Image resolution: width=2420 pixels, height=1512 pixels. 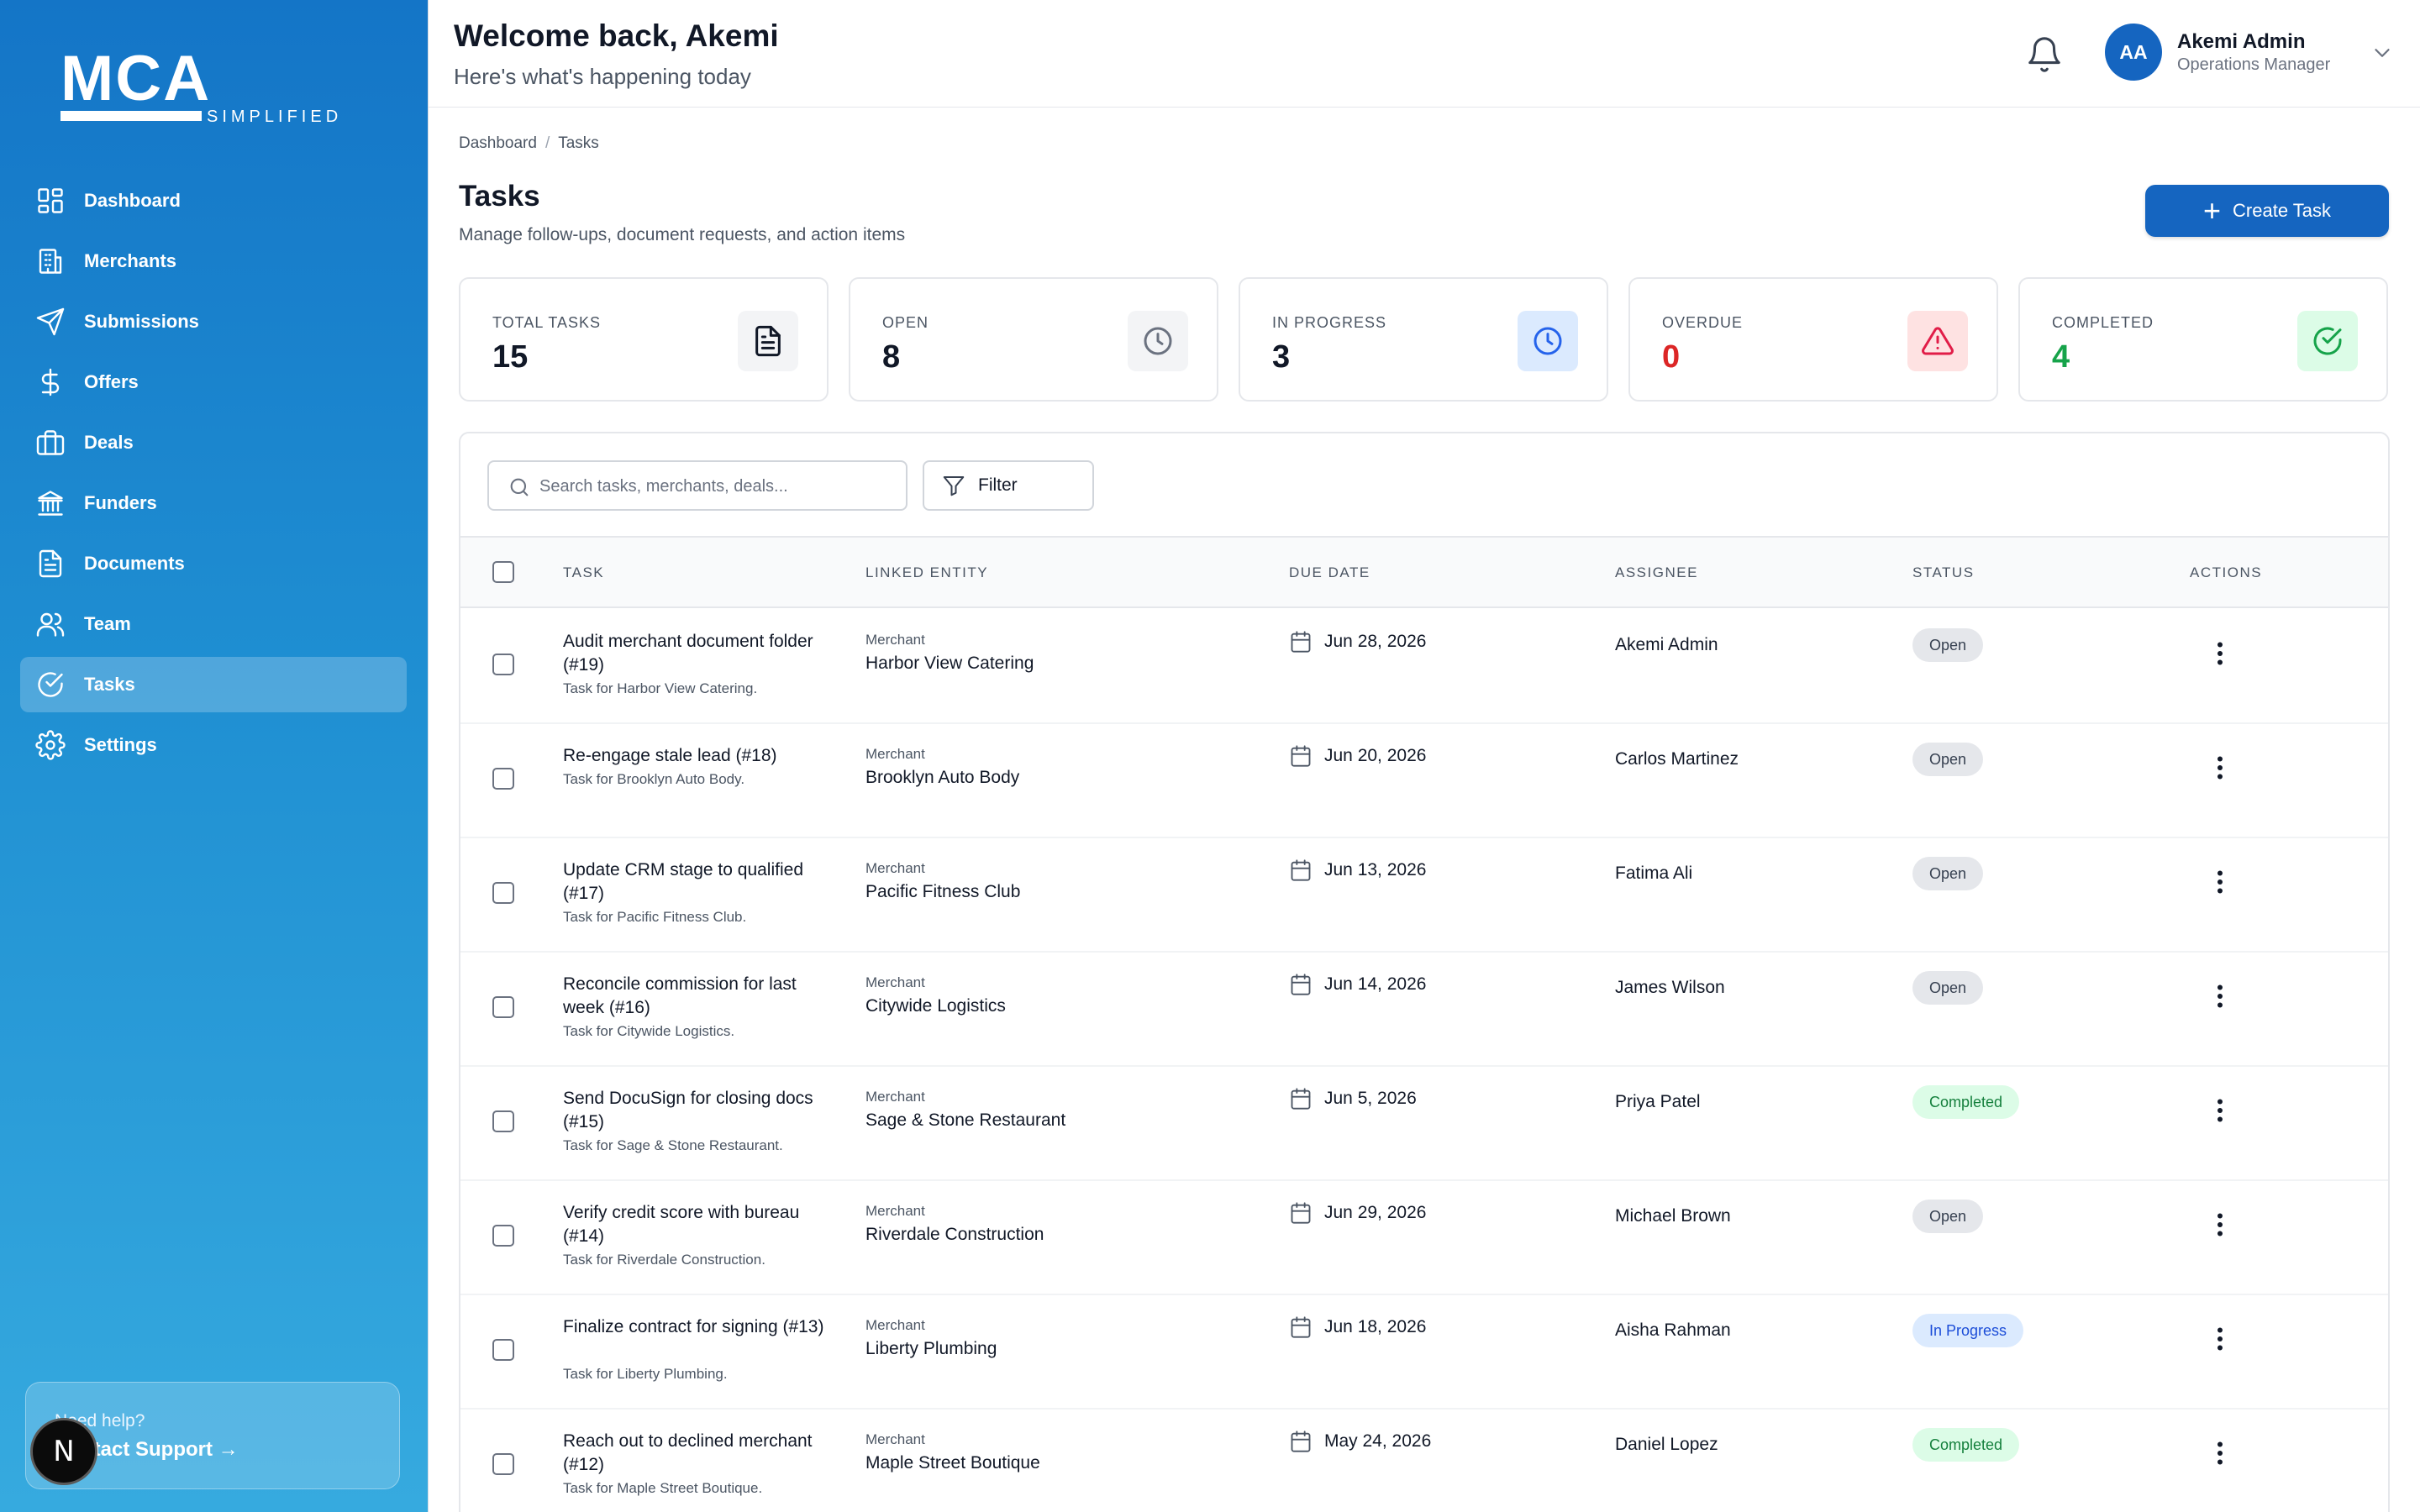 What do you see at coordinates (905, 322) in the screenshot?
I see `stat-label: OPEN` at bounding box center [905, 322].